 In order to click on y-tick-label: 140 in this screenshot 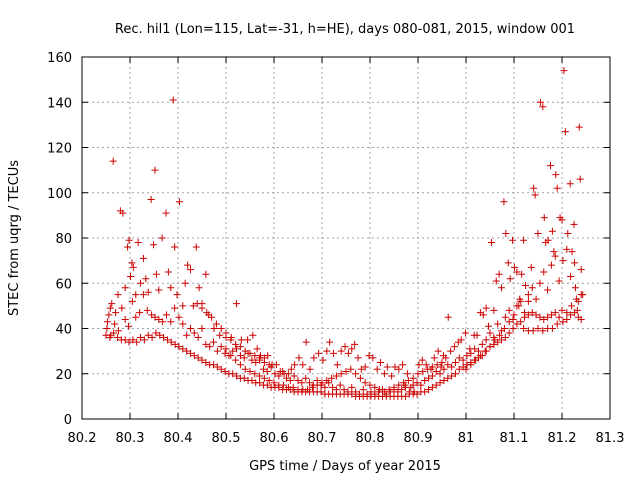, I will do `click(59, 103)`.